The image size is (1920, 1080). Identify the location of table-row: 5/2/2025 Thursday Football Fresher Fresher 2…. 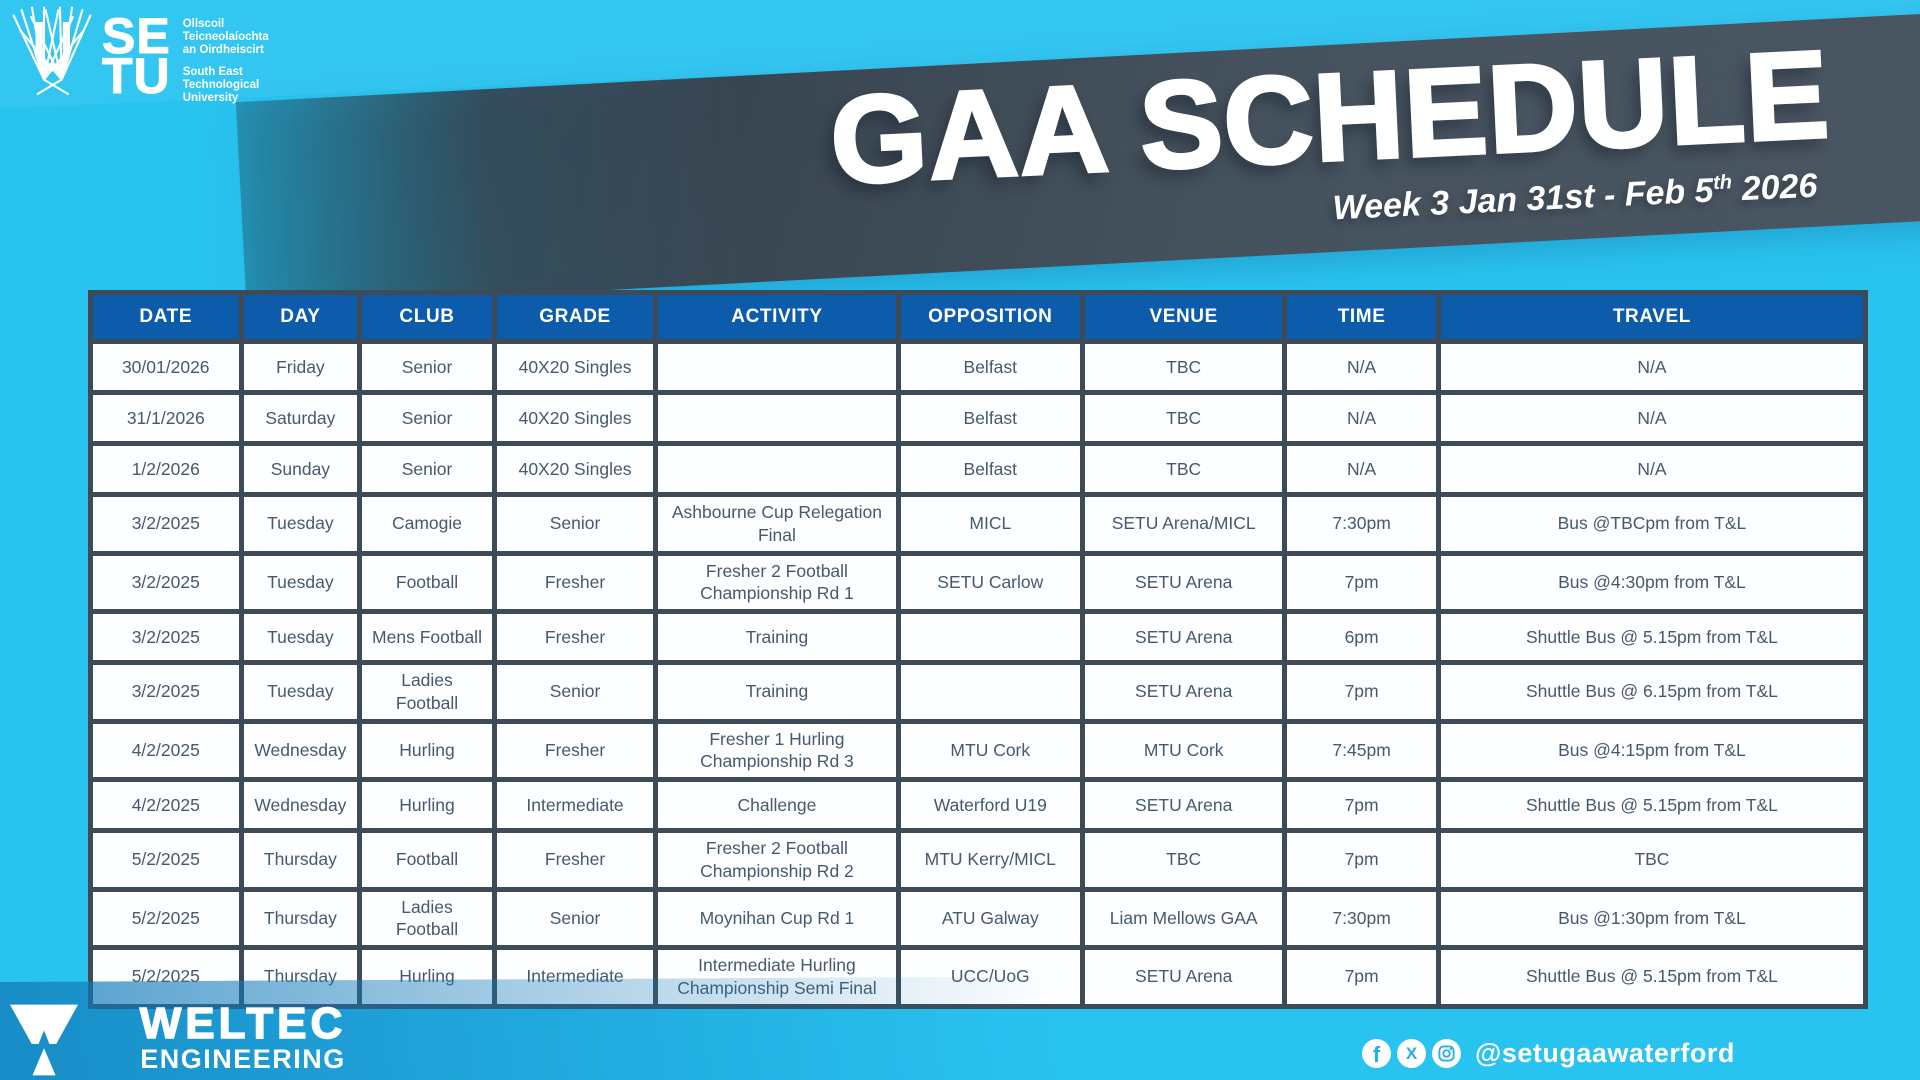
(978, 860).